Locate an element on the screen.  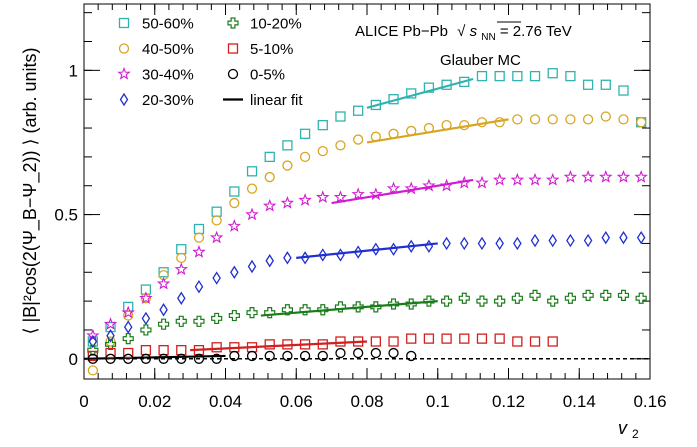
y-axis-title: ⟨ |B|²cos(2(Ψ_B−Ψ_2)) ⟩ (arb. units) is located at coordinates (30, 190).